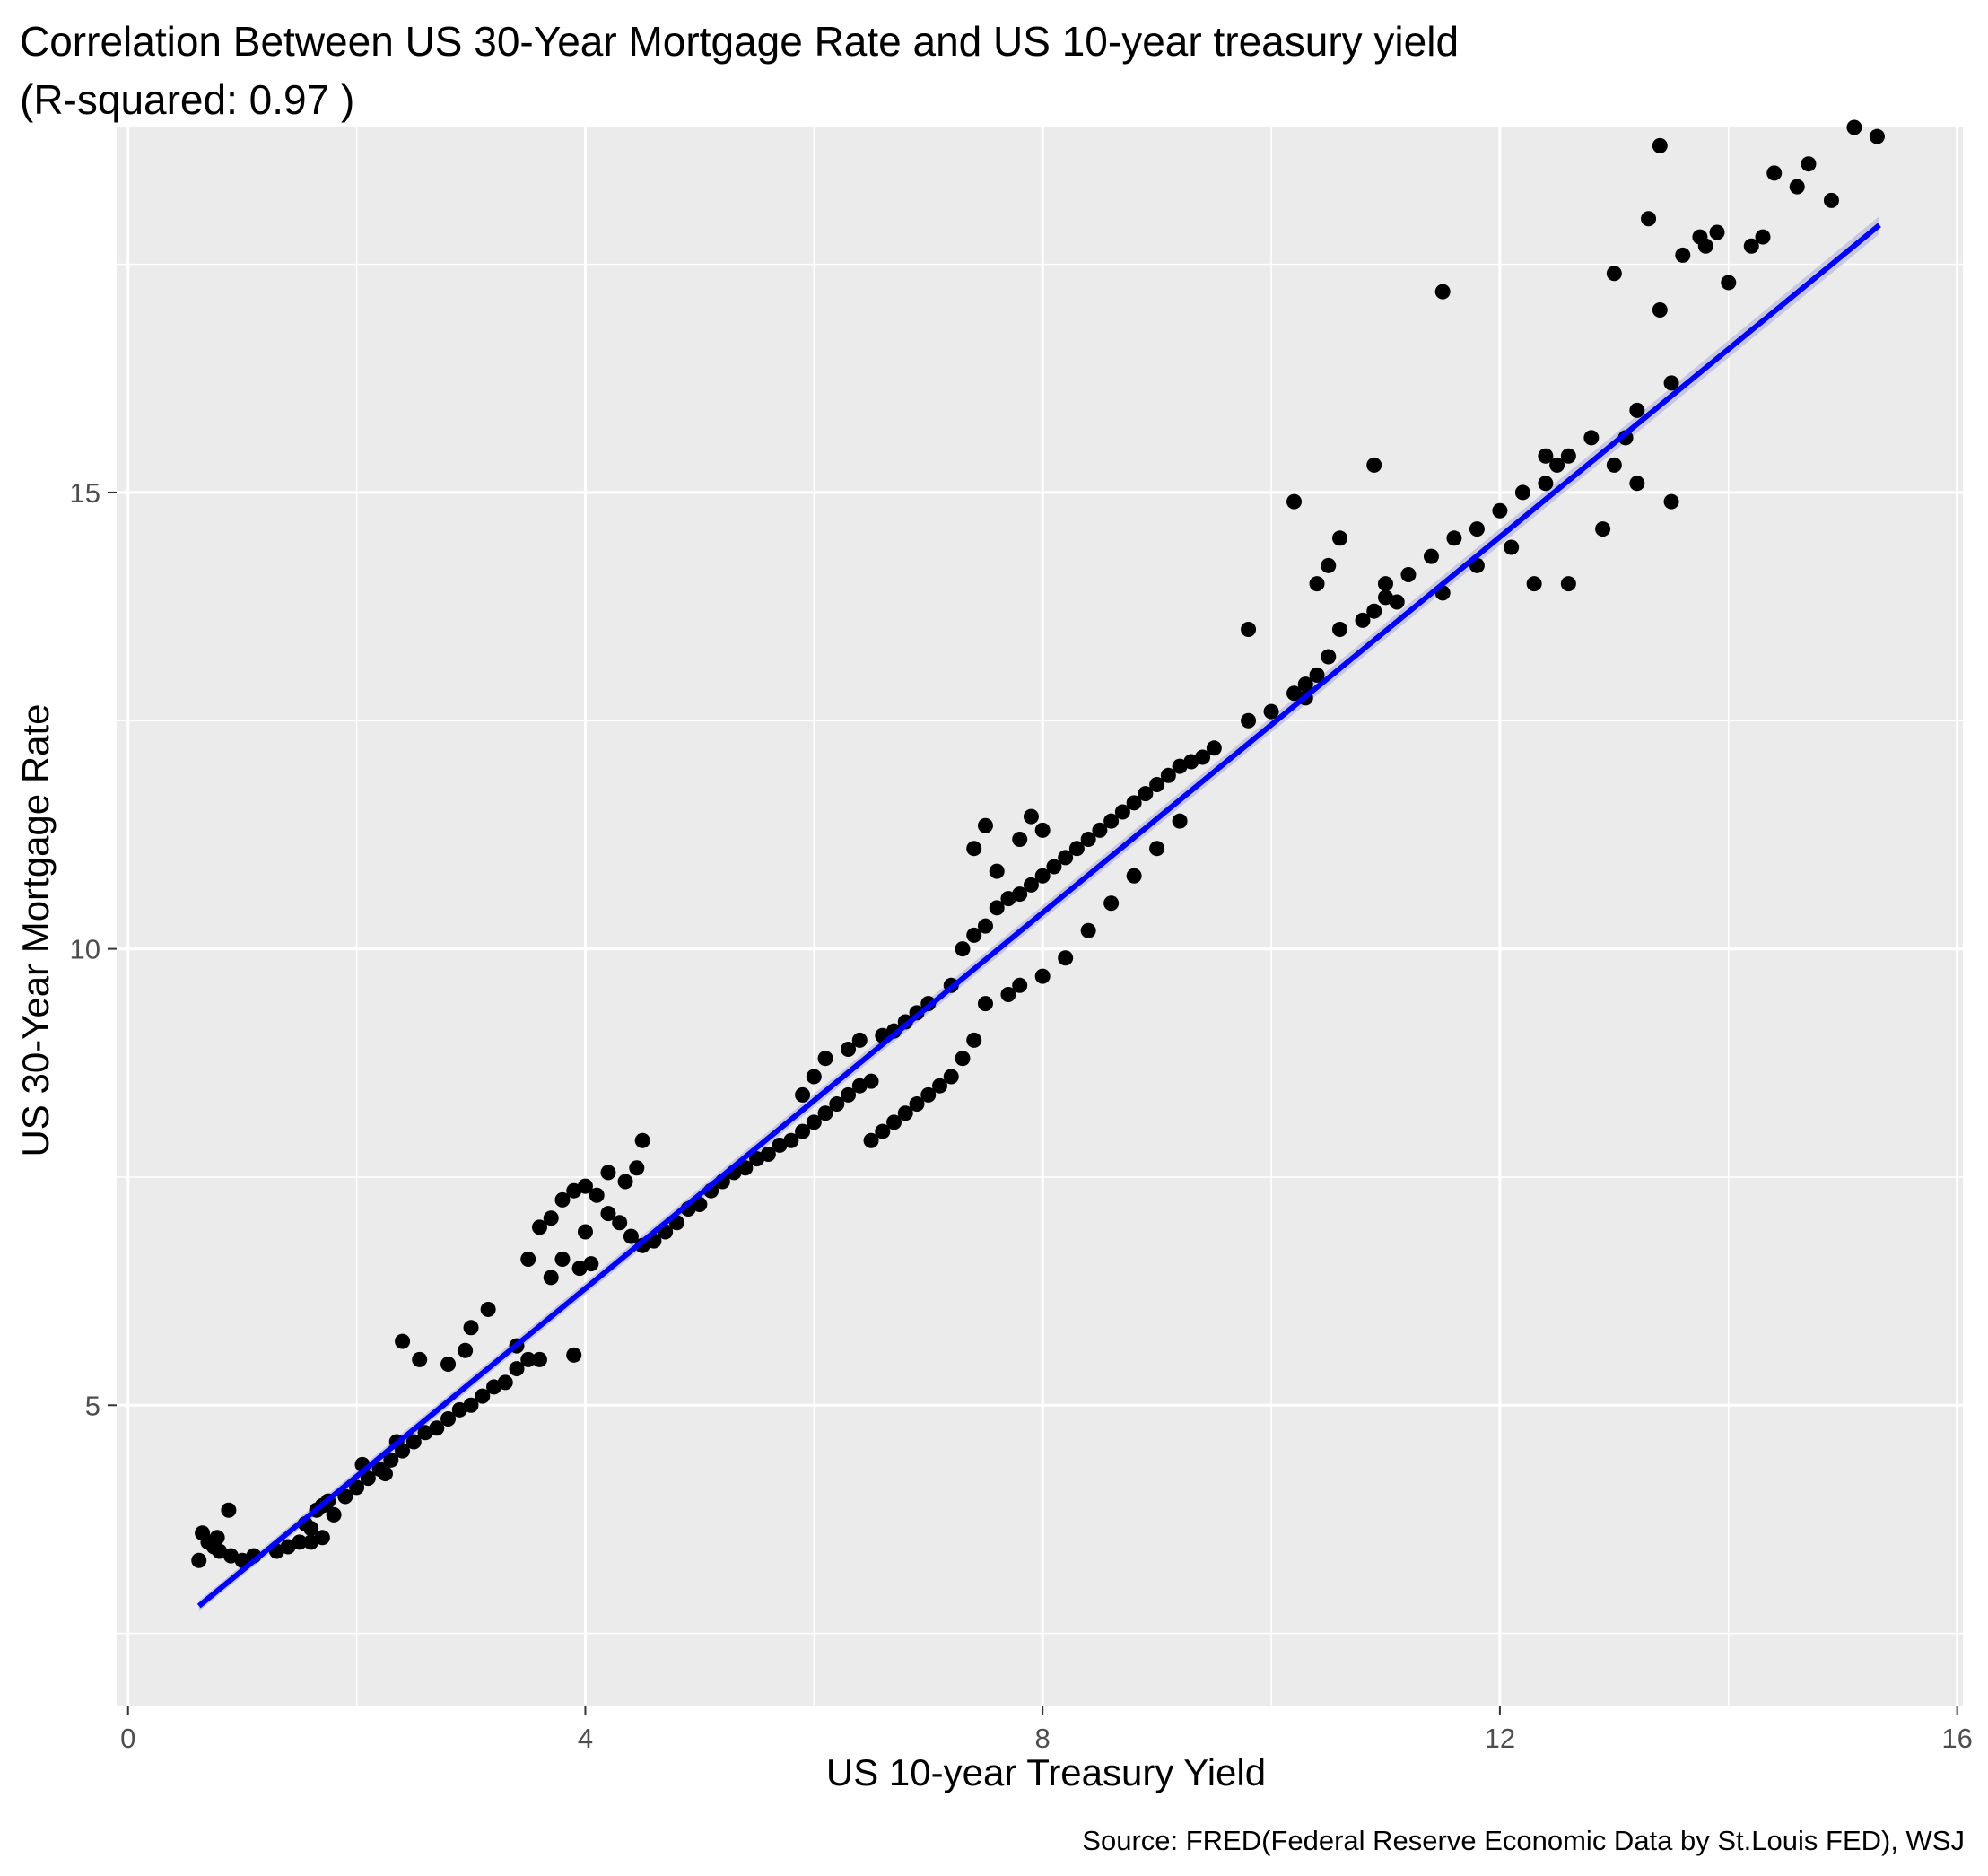  What do you see at coordinates (92, 1405) in the screenshot?
I see `y-tick-label: 5` at bounding box center [92, 1405].